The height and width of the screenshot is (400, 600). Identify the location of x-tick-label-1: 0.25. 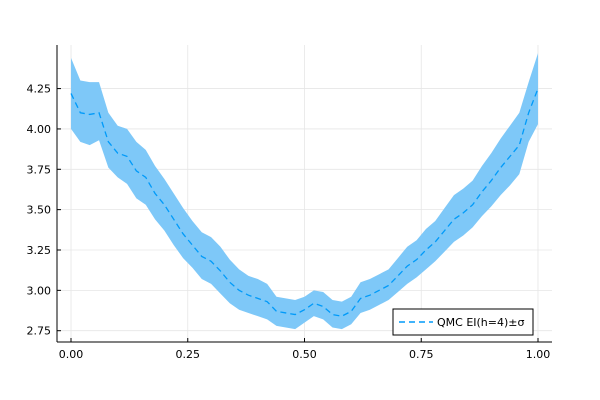
(188, 354).